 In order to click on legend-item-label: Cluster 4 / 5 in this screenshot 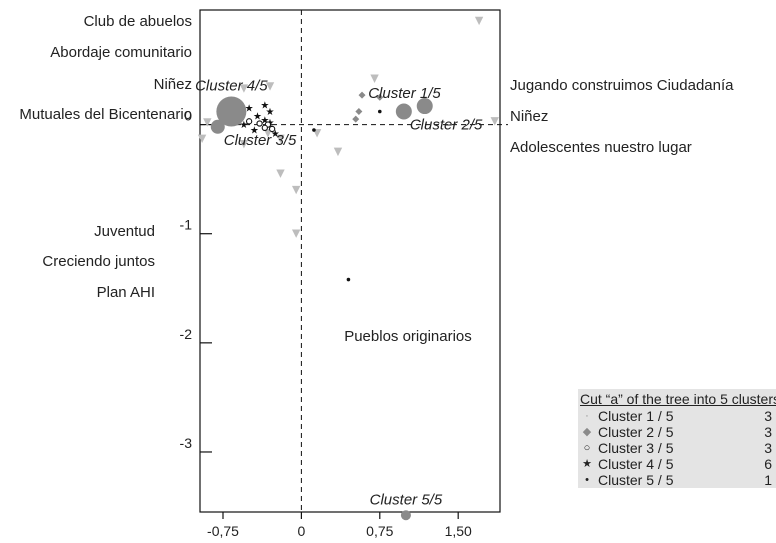, I will do `click(636, 464)`.